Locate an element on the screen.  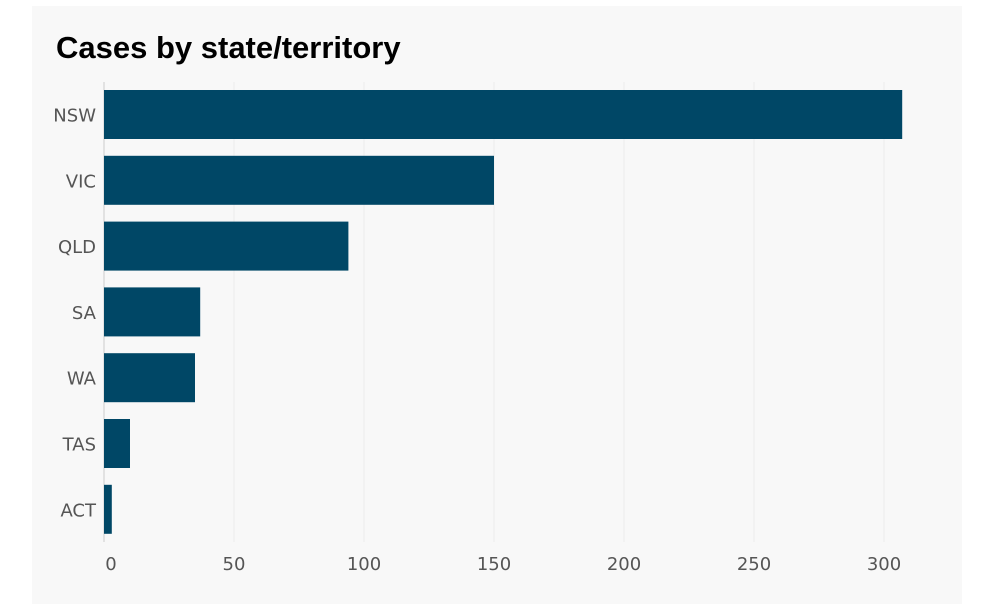
x-tick-label-250: 250 is located at coordinates (754, 564).